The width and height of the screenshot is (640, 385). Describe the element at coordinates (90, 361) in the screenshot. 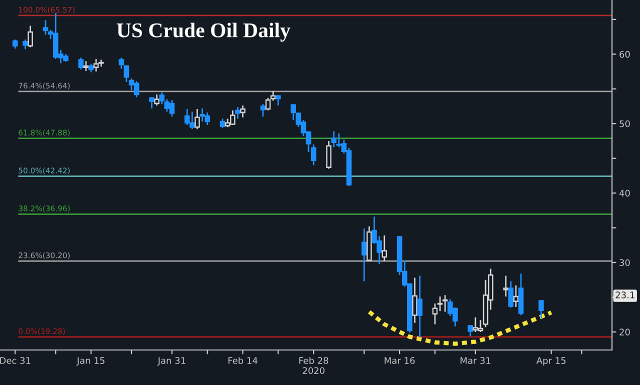

I see `x-tick-label: Jan 15` at that location.